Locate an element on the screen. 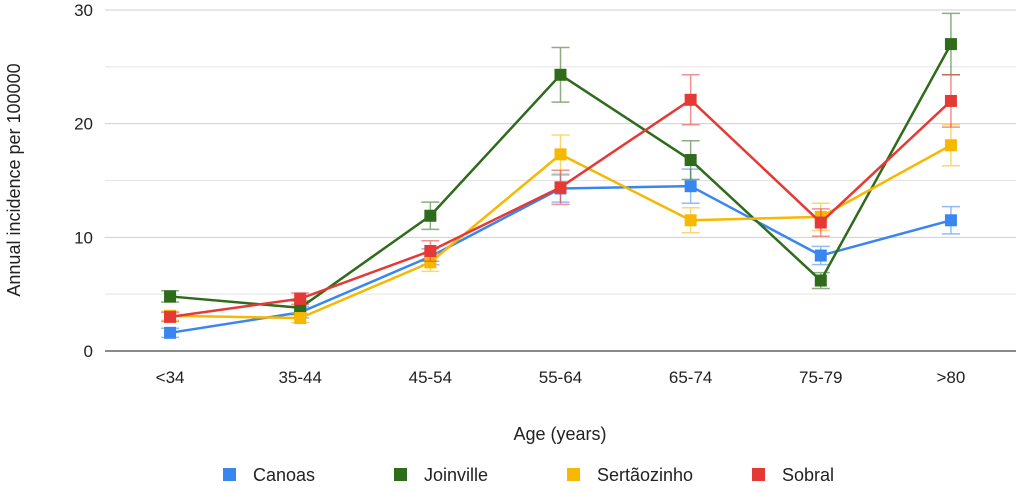 Image resolution: width=1021 pixels, height=492 pixels. x-tick-label: 35-44 is located at coordinates (299, 377).